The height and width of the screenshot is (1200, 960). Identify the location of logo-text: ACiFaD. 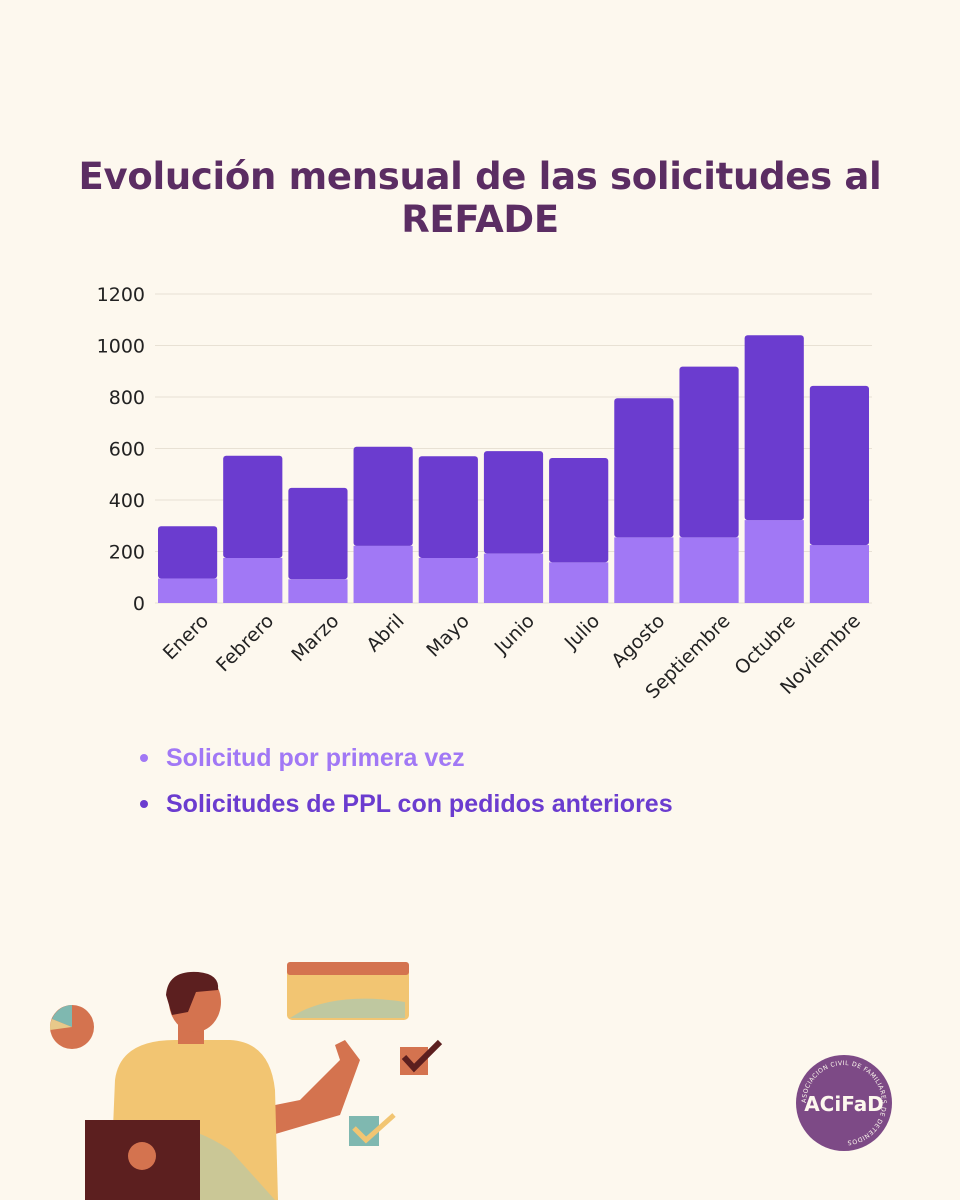
(844, 1104).